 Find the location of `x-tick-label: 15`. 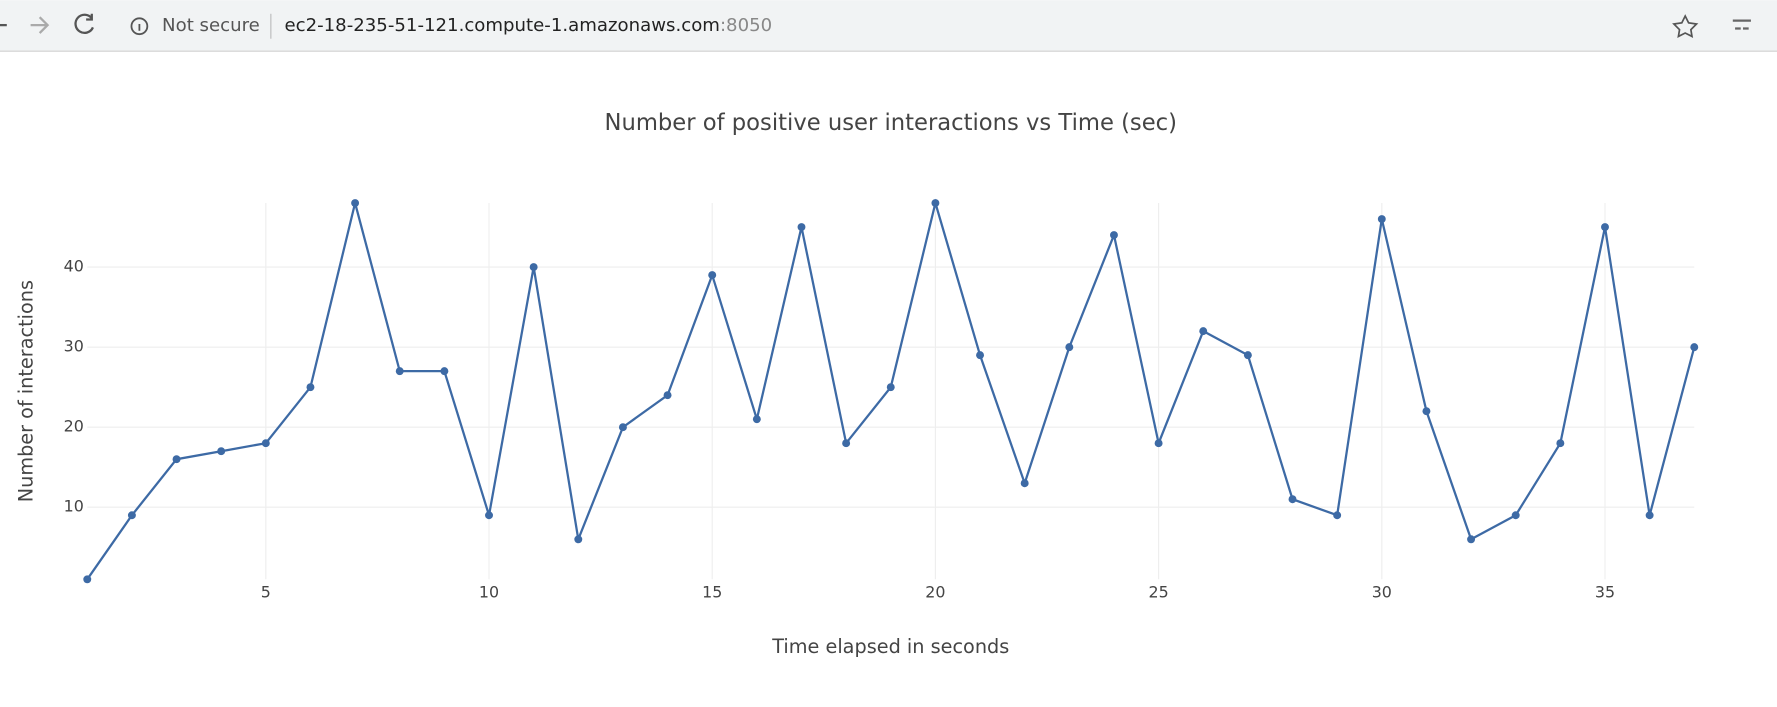

x-tick-label: 15 is located at coordinates (712, 591).